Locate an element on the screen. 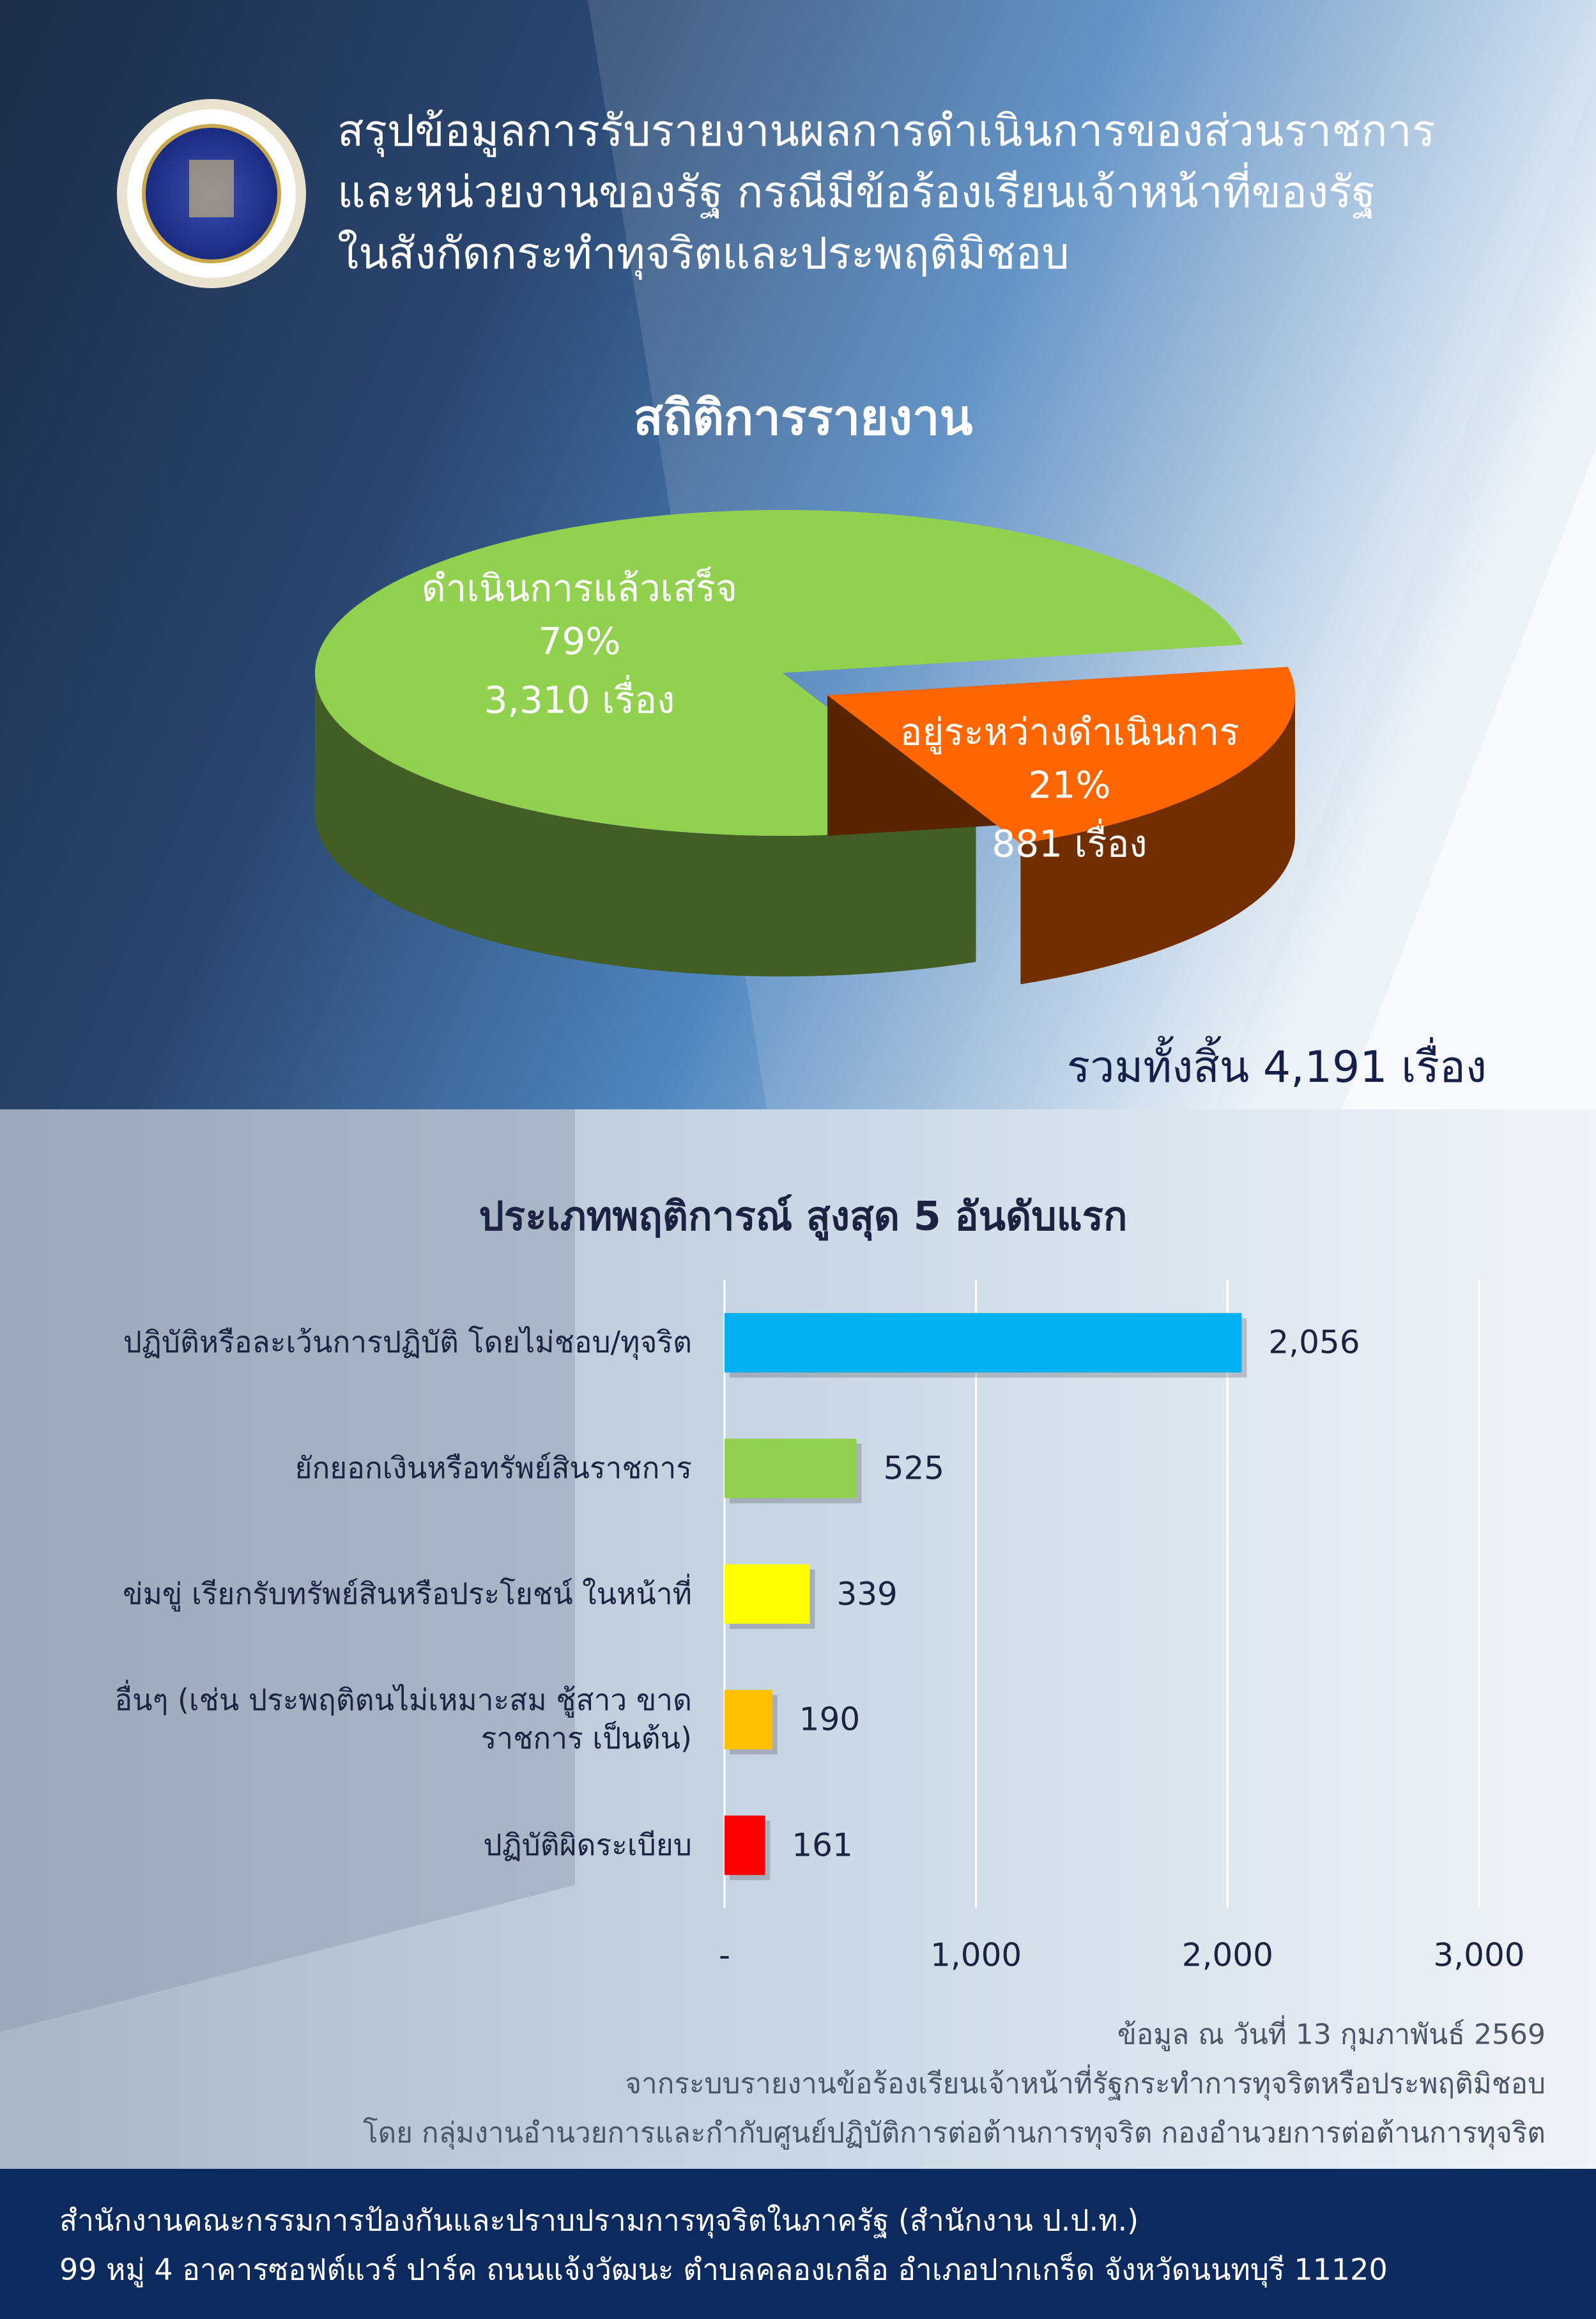 This screenshot has width=1596, height=2319. value-label: 2,056 is located at coordinates (1314, 1342).